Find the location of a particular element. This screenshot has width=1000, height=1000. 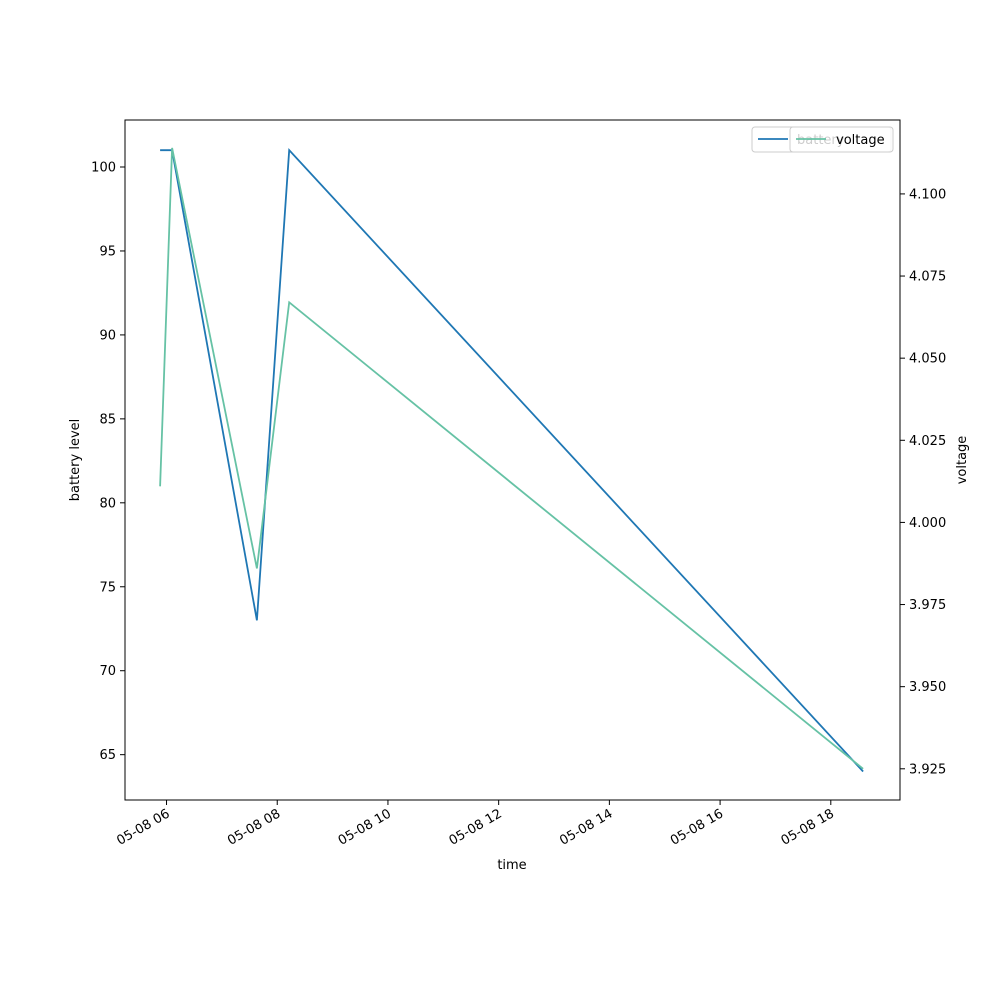

left-y-tick-label: 95 is located at coordinates (107, 251).